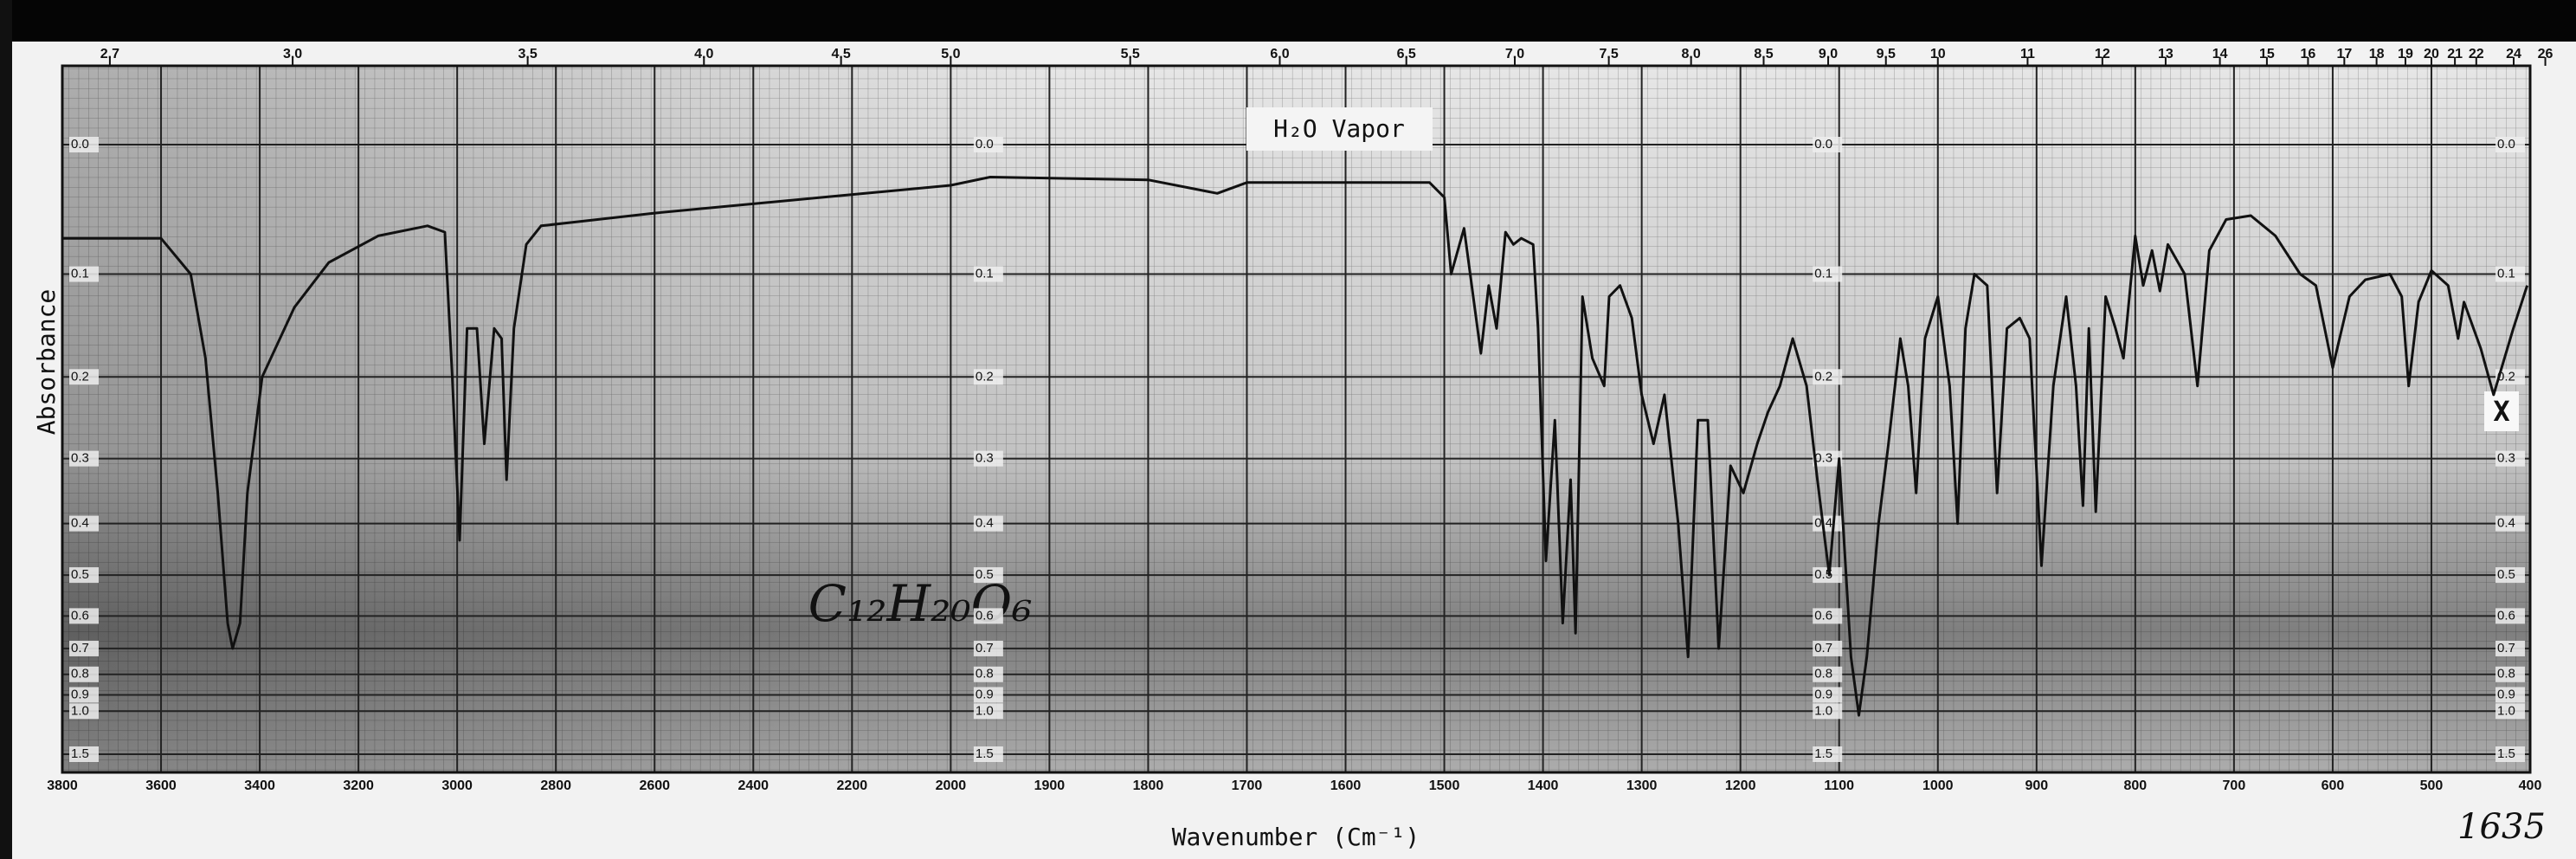 This screenshot has width=2576, height=859. What do you see at coordinates (527, 54) in the screenshot?
I see `x2-tick-label: 3.5` at bounding box center [527, 54].